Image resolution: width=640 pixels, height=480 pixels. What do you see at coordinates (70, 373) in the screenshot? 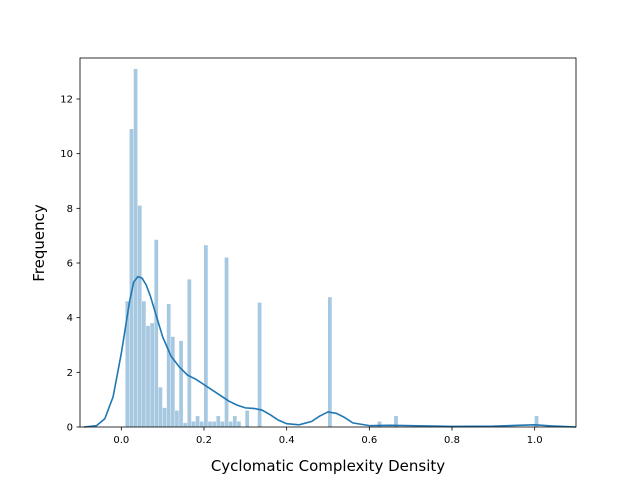
I see `y-tick-label: 2` at bounding box center [70, 373].